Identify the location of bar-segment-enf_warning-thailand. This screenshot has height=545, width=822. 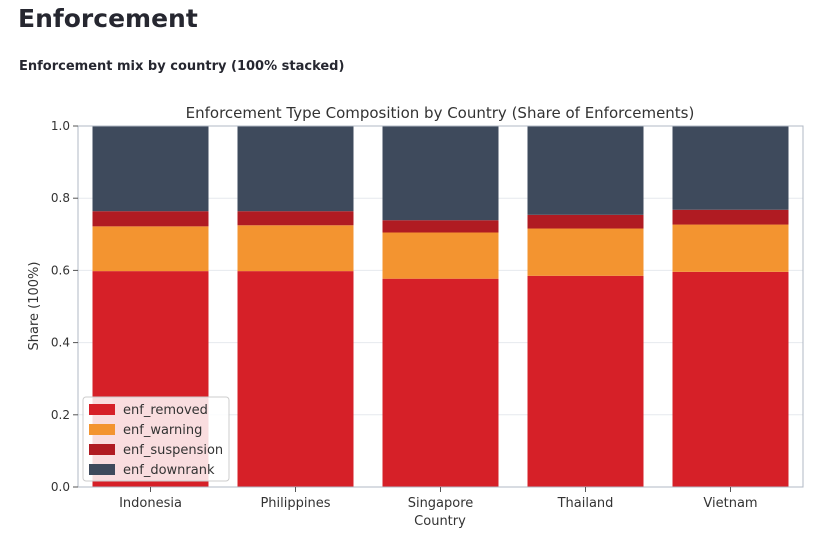
(585, 252).